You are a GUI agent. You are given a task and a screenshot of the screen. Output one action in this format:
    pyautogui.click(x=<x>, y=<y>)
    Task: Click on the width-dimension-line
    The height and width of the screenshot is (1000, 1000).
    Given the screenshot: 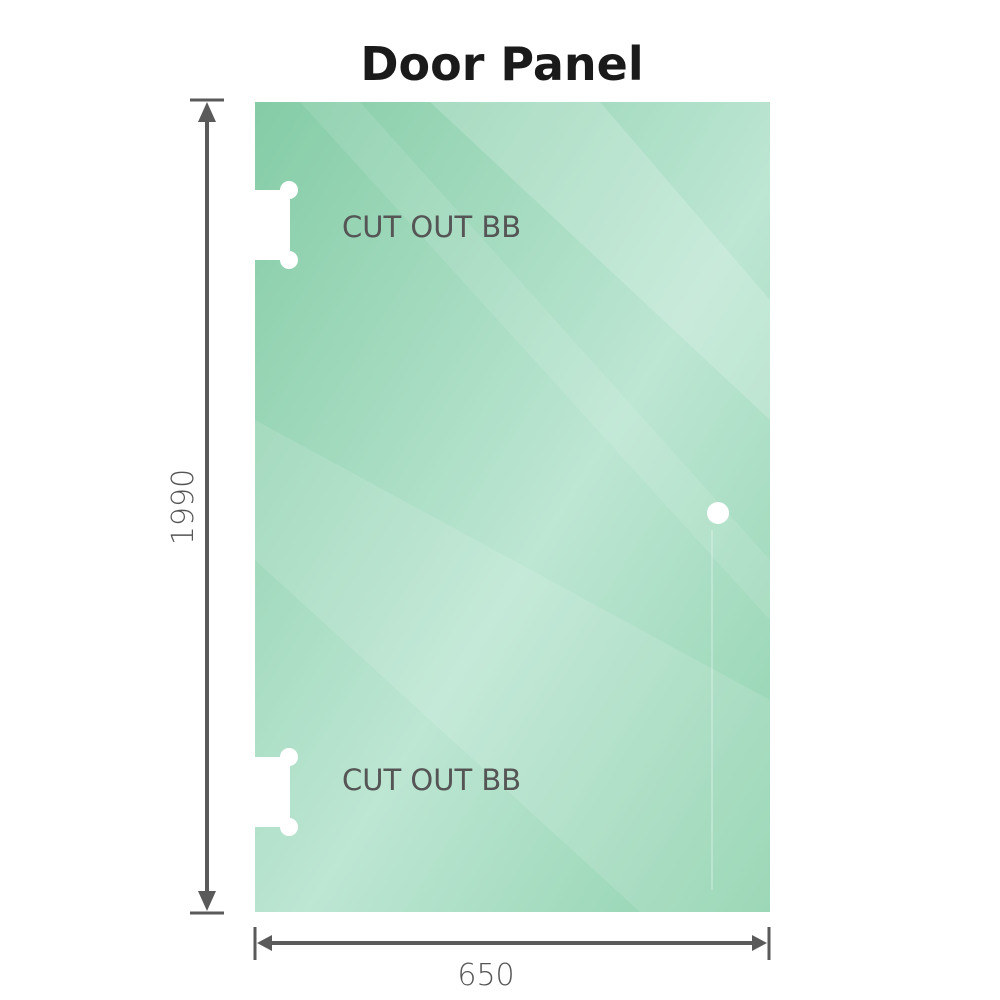 What is the action you would take?
    pyautogui.click(x=512, y=943)
    